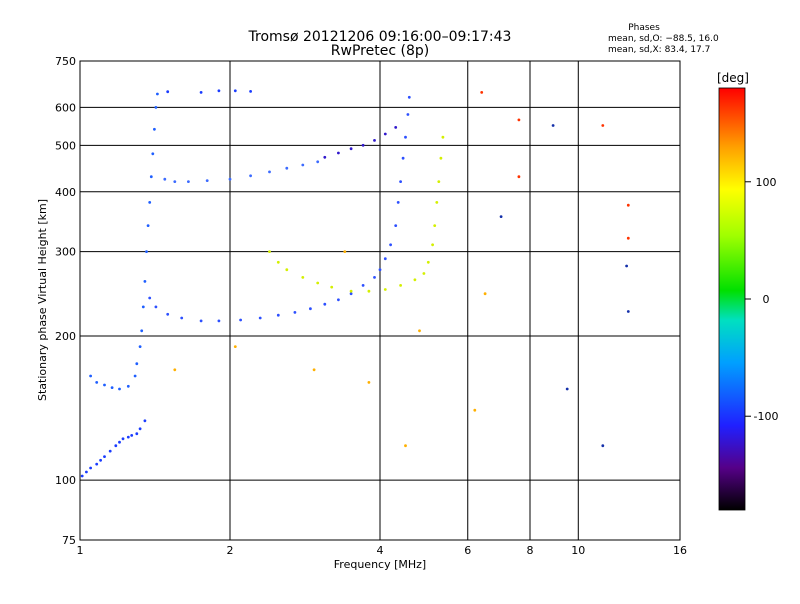  Describe the element at coordinates (380, 37) in the screenshot. I see `chart-title: Tromsø 20121206 09:16:00–09:17:43` at that location.